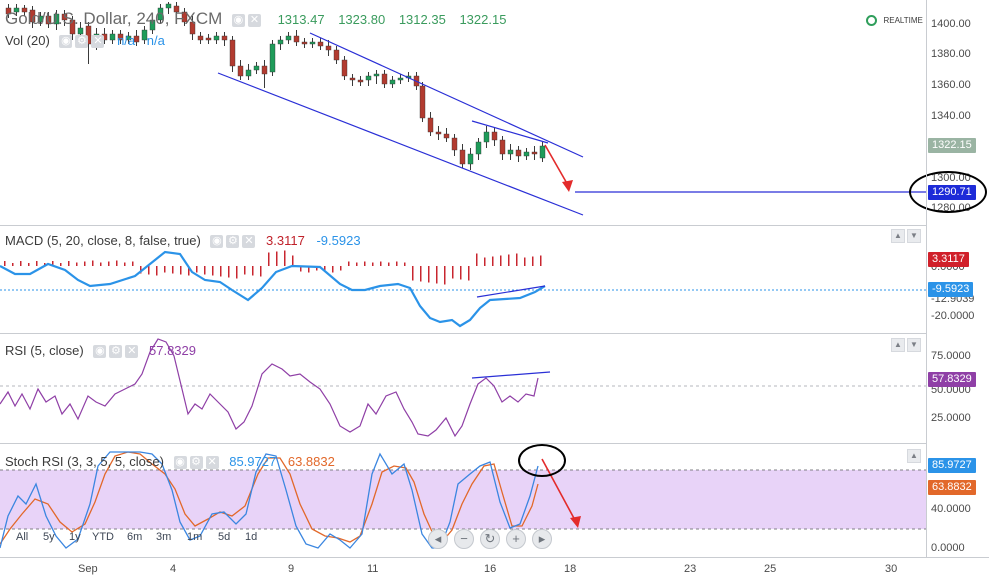 The height and width of the screenshot is (580, 989). Describe the element at coordinates (22, 537) in the screenshot. I see `period-all-button: All` at that location.